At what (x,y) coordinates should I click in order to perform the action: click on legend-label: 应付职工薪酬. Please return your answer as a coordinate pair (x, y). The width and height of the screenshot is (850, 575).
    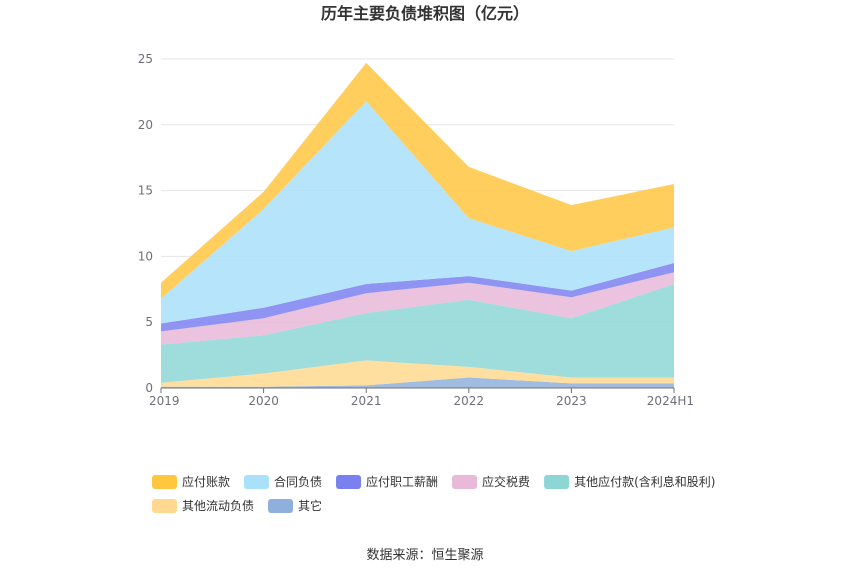
    Looking at the image, I should click on (402, 481).